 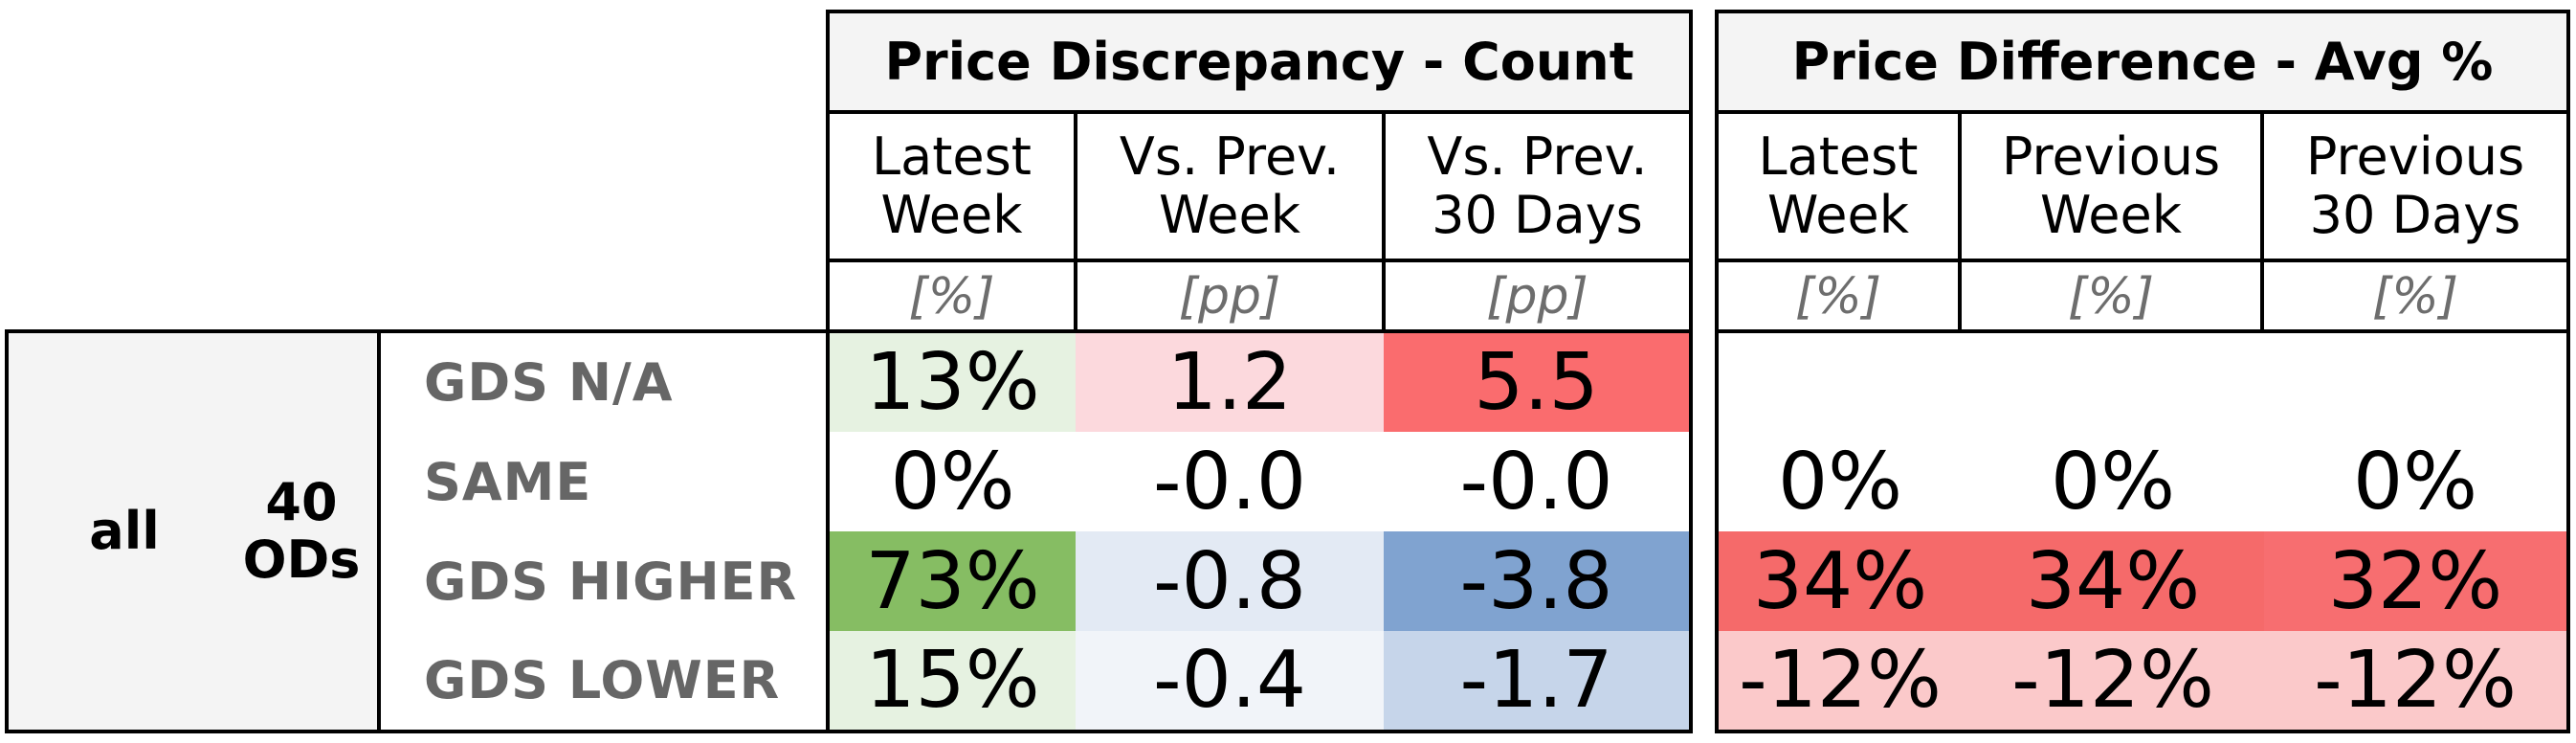 What do you see at coordinates (124, 530) in the screenshot?
I see `segment-scope-label: all` at bounding box center [124, 530].